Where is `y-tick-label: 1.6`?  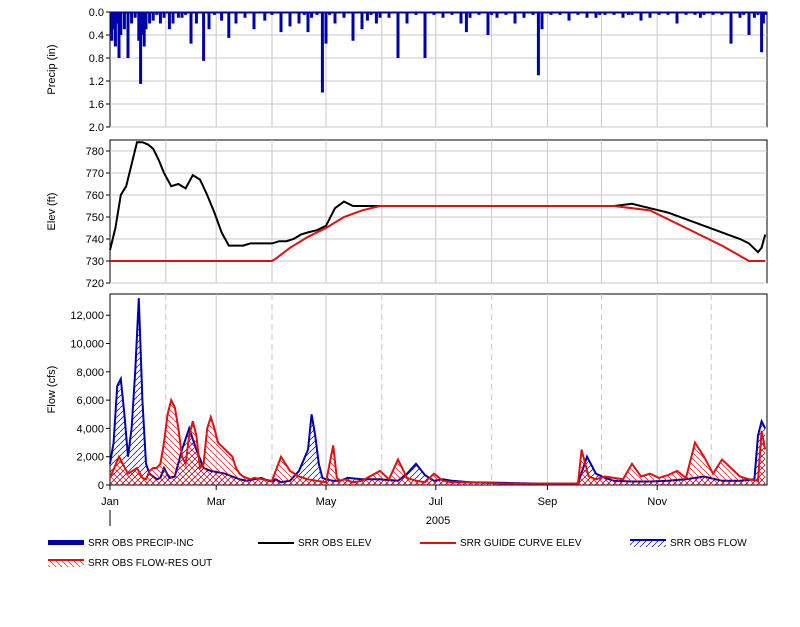
y-tick-label: 1.6 is located at coordinates (96, 105).